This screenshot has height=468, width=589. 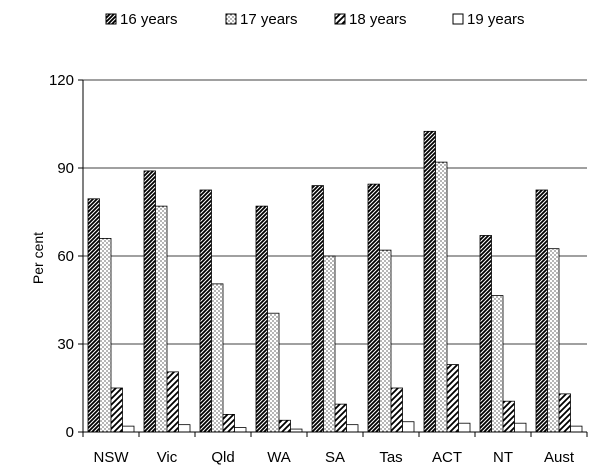 What do you see at coordinates (240, 430) in the screenshot?
I see `bar-19-years-qld` at bounding box center [240, 430].